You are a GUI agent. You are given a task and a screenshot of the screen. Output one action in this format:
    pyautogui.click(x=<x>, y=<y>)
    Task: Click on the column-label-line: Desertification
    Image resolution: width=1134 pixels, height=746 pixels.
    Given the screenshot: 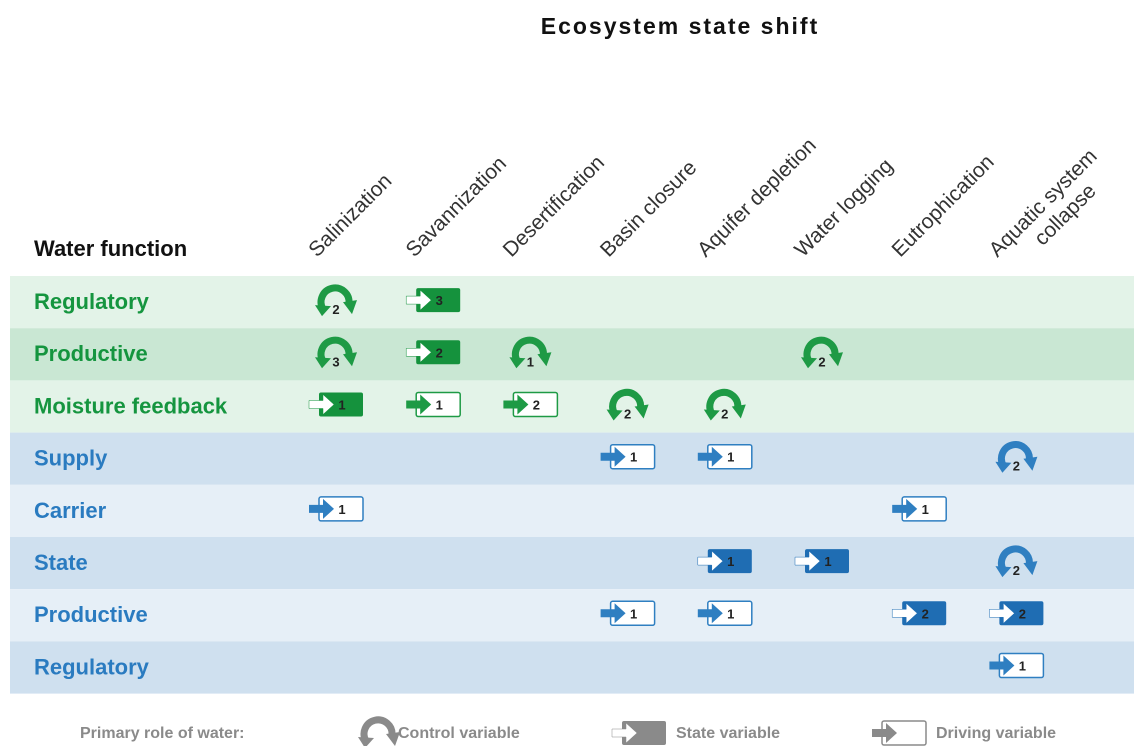 What is the action you would take?
    pyautogui.click(x=554, y=206)
    